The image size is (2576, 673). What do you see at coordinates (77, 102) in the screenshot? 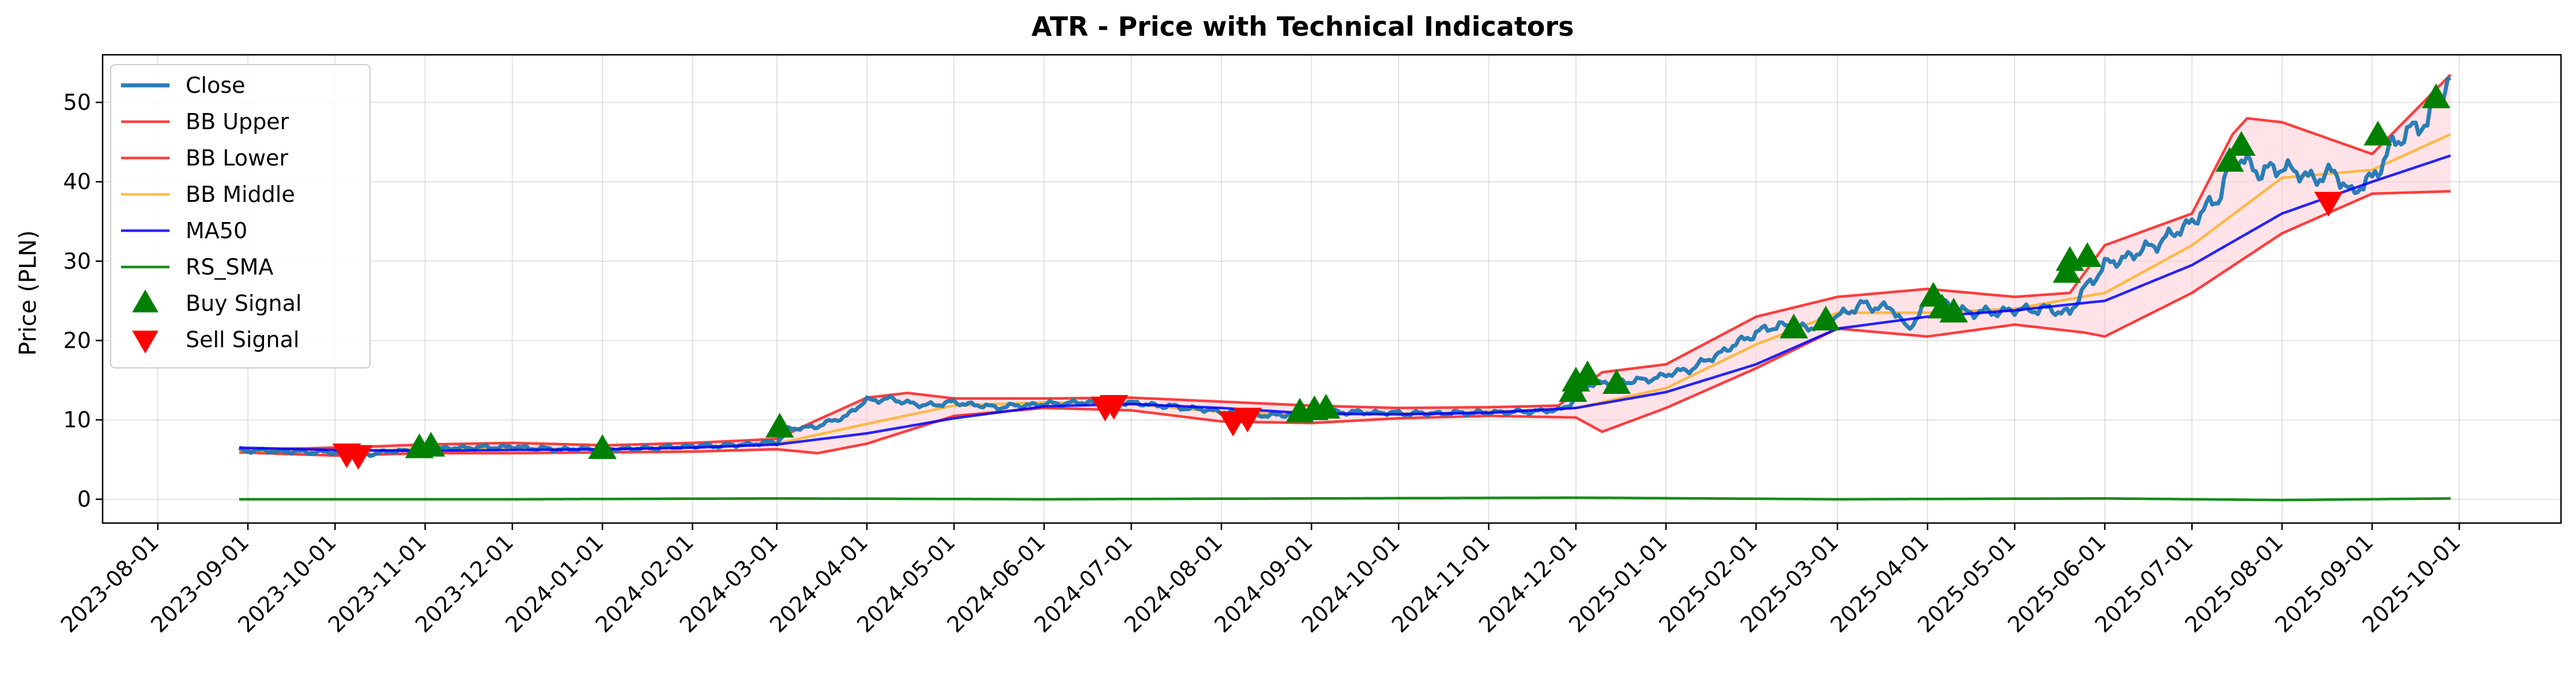
I see `y-tick-label: 50` at bounding box center [77, 102].